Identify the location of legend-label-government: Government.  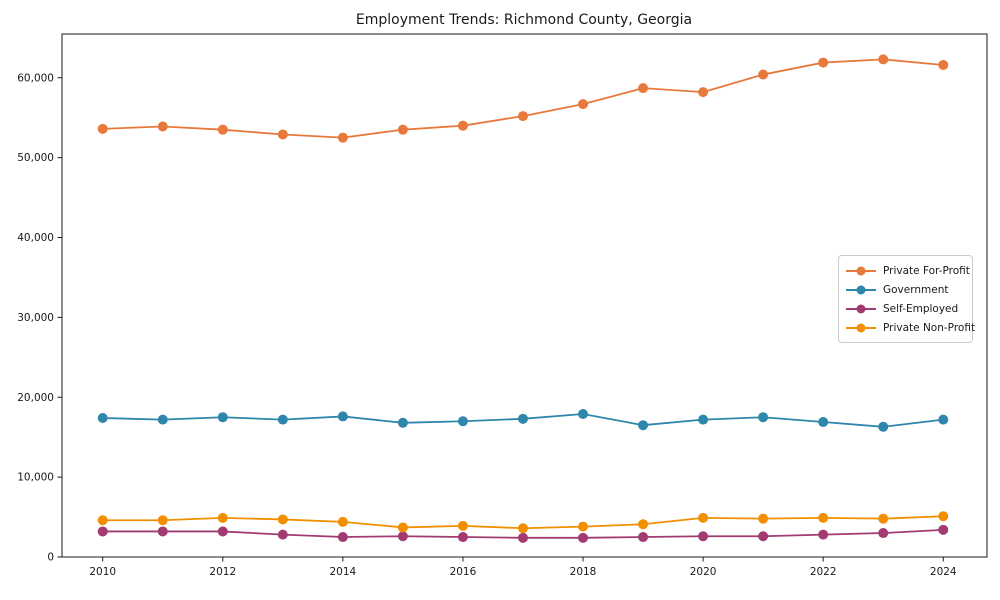
(916, 289).